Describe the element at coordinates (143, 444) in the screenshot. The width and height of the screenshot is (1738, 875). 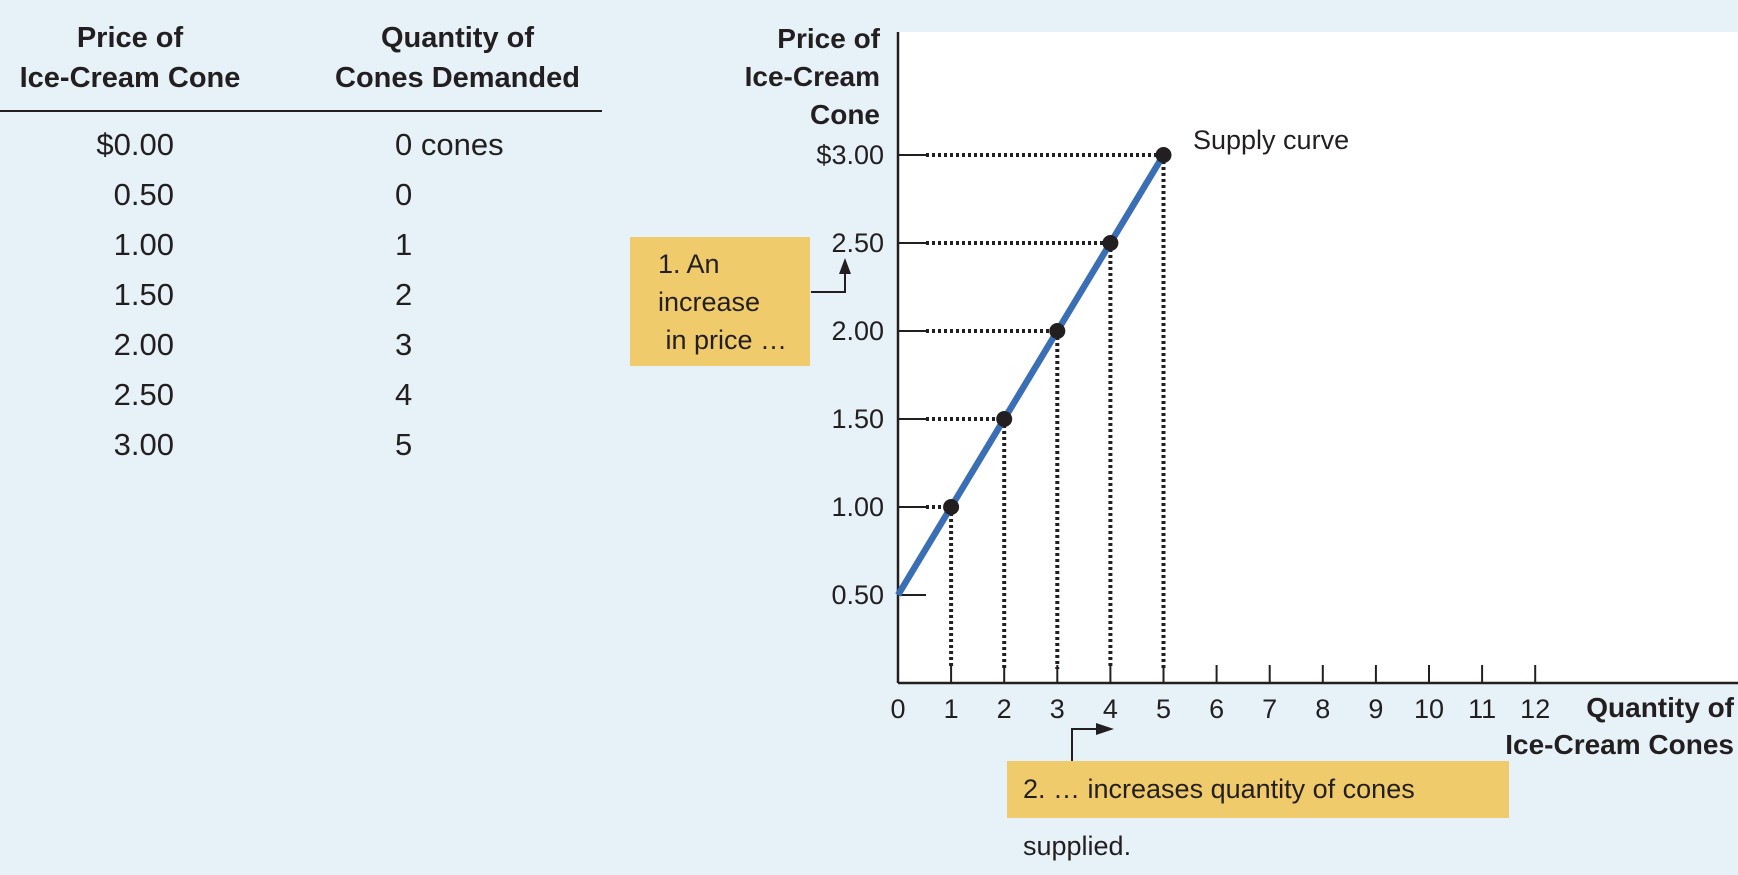
I see `table-cell-price: 3.00` at that location.